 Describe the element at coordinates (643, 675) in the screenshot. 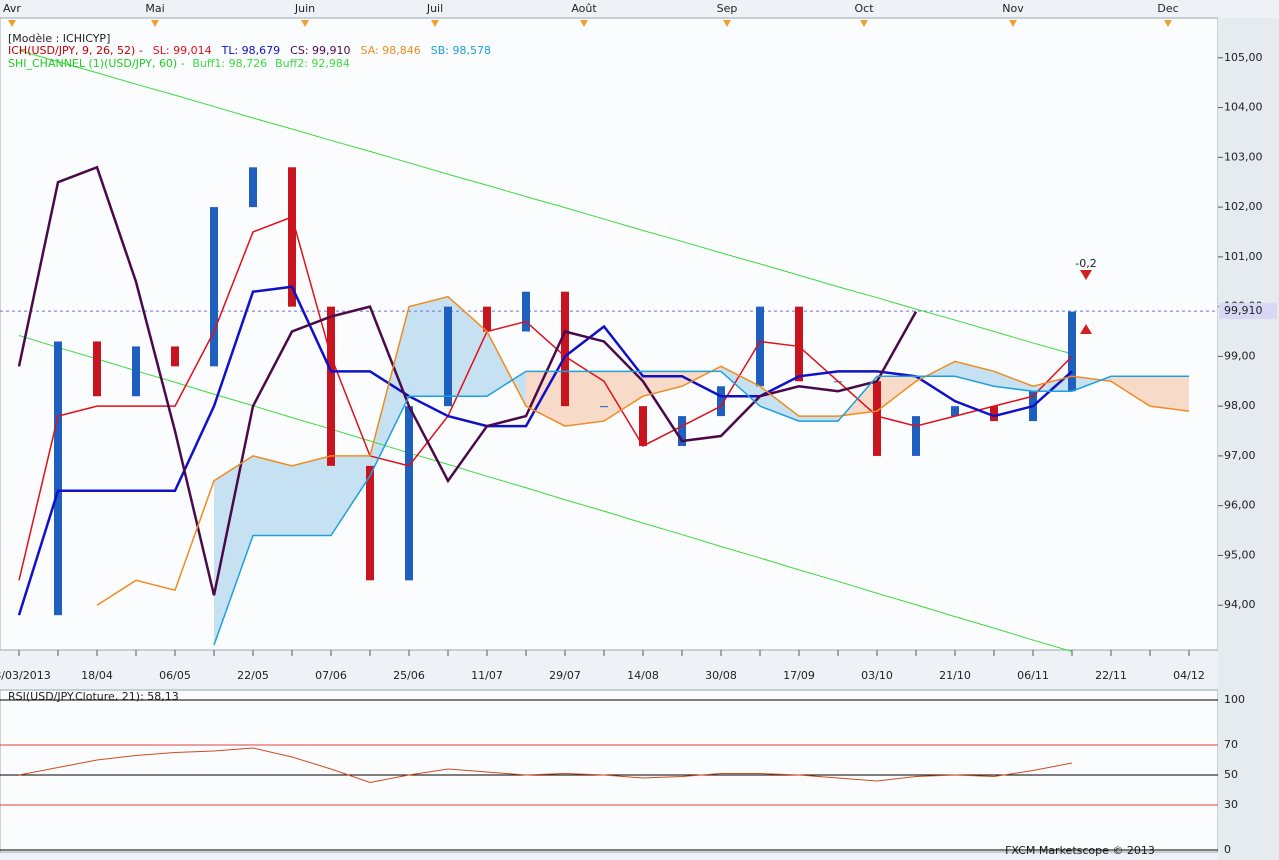

I see `x-tick-label: 14/08` at that location.